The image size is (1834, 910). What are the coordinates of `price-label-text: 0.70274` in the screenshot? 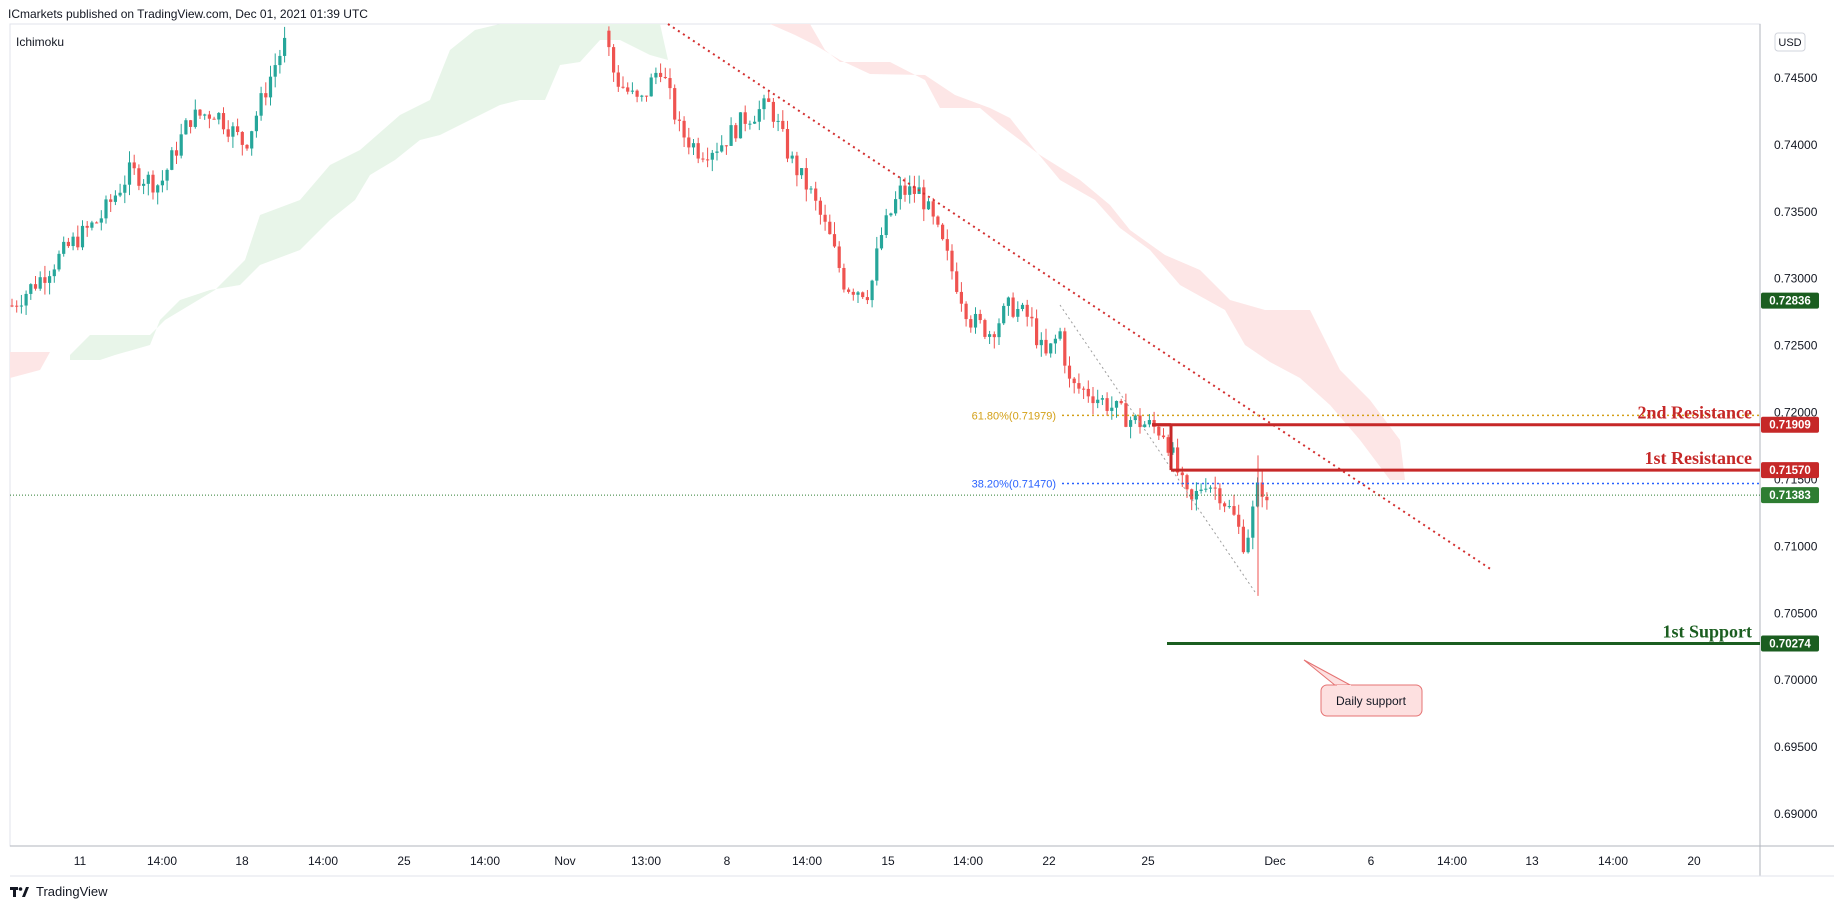 It's located at (1790, 645).